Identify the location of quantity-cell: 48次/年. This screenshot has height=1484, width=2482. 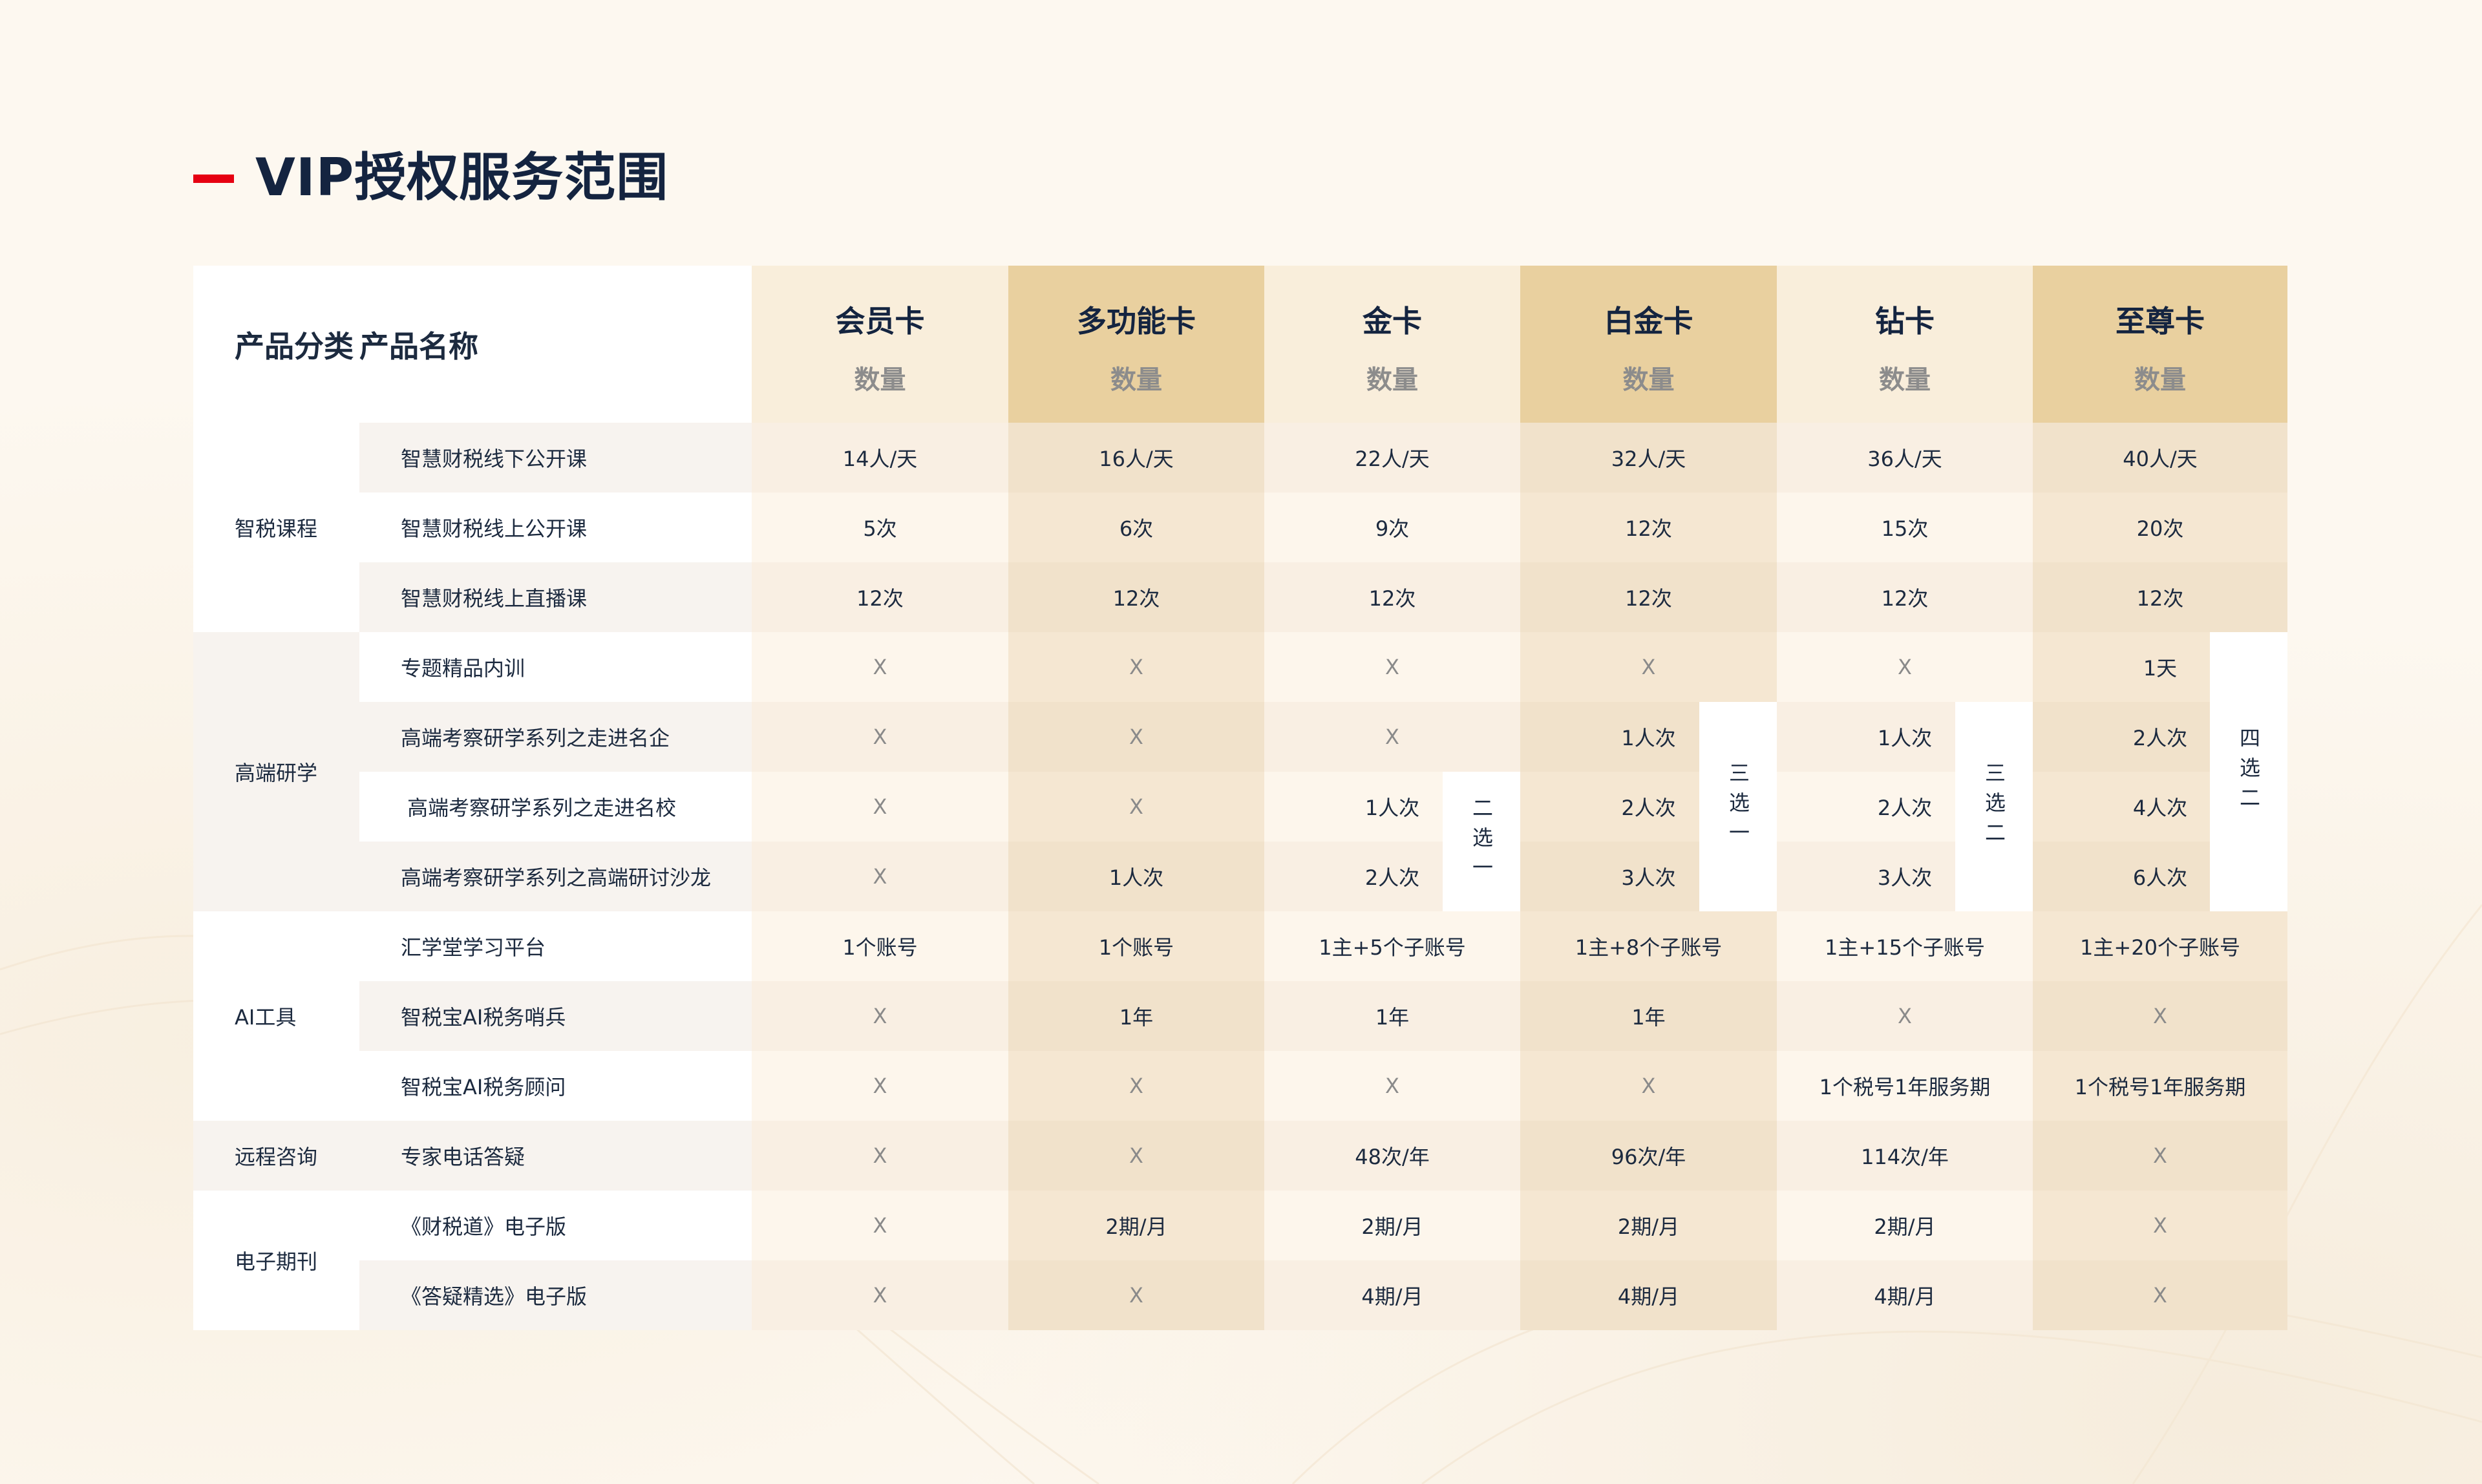
(1392, 1156).